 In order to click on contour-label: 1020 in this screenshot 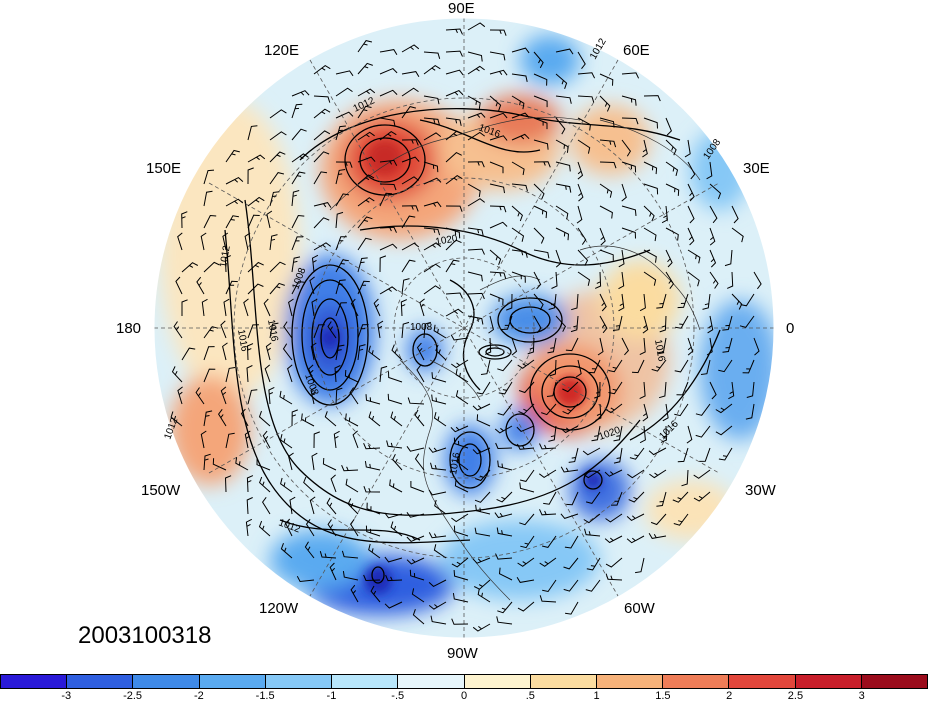, I will do `click(447, 240)`.